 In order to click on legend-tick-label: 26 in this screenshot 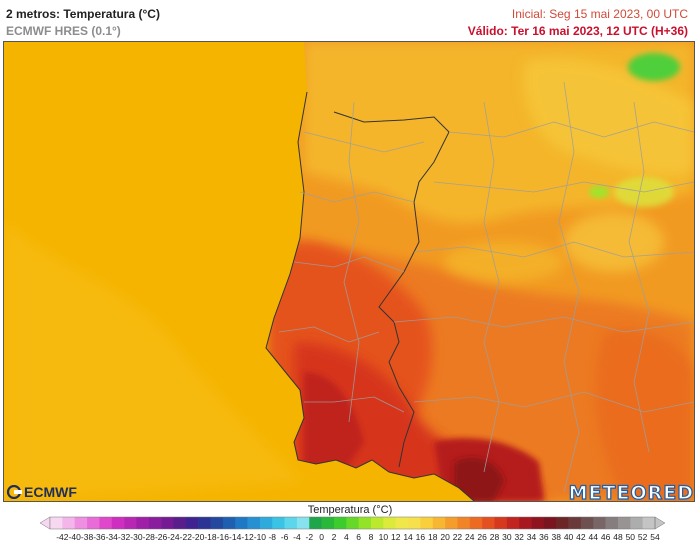, I will do `click(482, 537)`.